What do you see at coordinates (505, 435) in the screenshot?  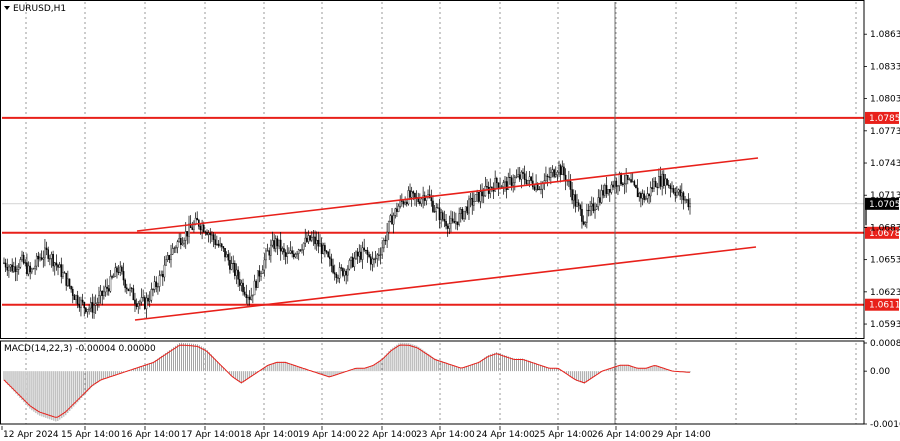 I see `x-tick-label: 24 Apr 14:00` at bounding box center [505, 435].